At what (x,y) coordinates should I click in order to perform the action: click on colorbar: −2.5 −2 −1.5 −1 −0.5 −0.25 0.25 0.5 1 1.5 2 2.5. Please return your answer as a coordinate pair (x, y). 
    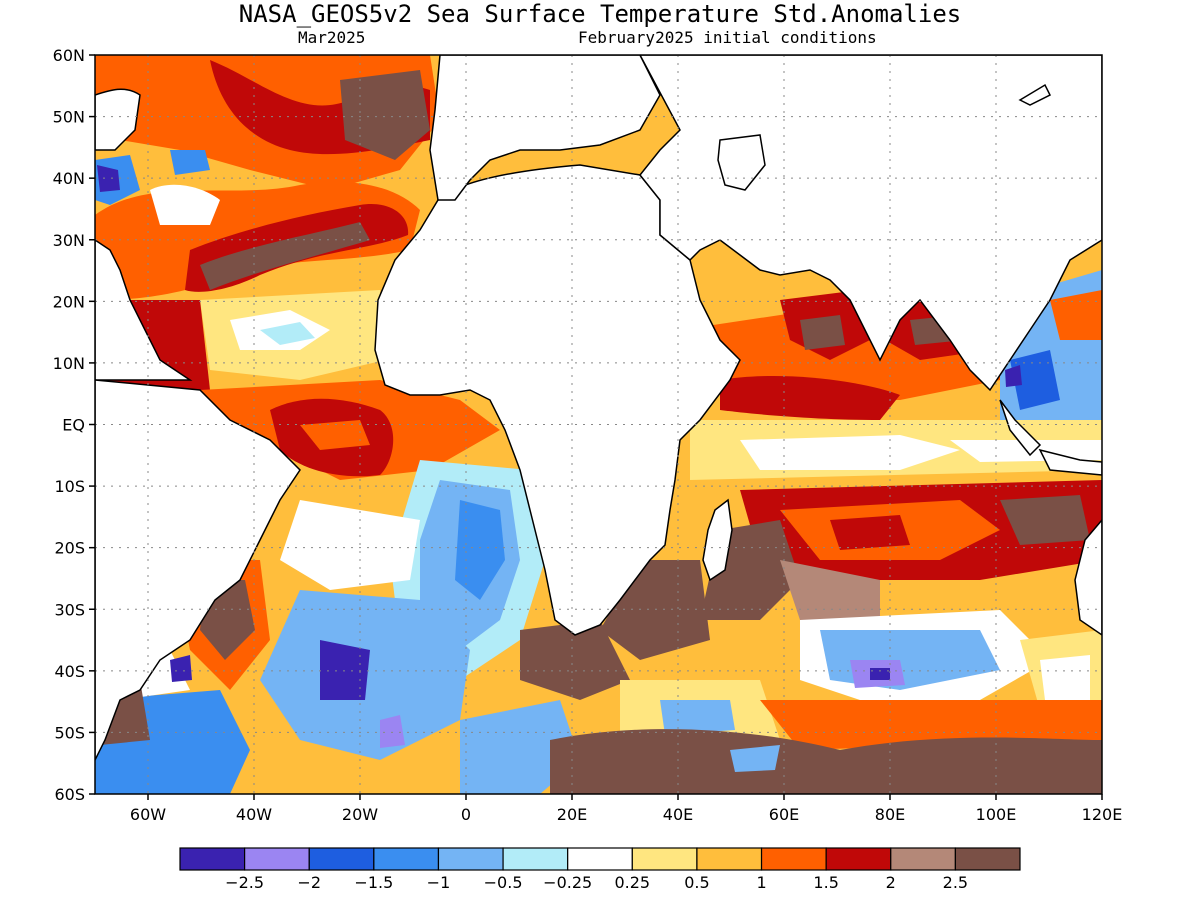
    Looking at the image, I should click on (600, 869).